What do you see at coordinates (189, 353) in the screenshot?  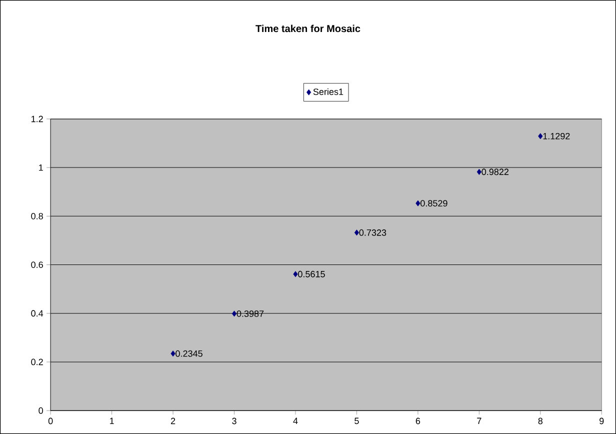 I see `data-label: 0.2345` at bounding box center [189, 353].